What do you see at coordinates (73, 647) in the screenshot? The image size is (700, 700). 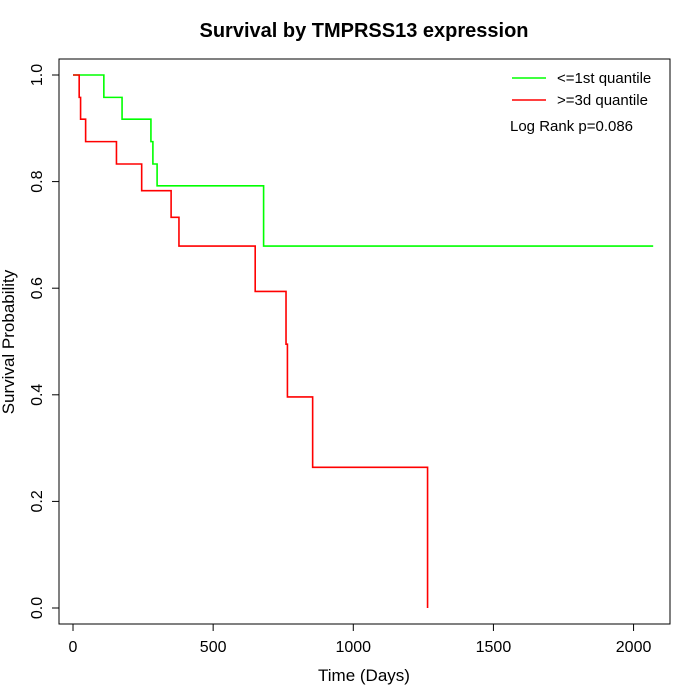 I see `x-tick-label: 0` at bounding box center [73, 647].